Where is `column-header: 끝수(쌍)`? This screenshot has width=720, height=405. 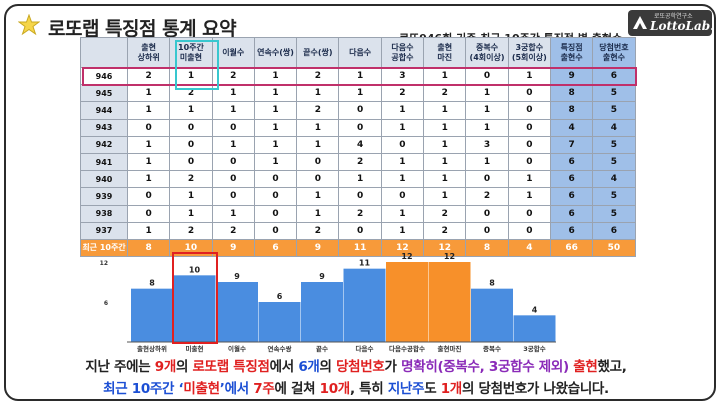
column-header: 끝수(쌍) is located at coordinates (318, 52).